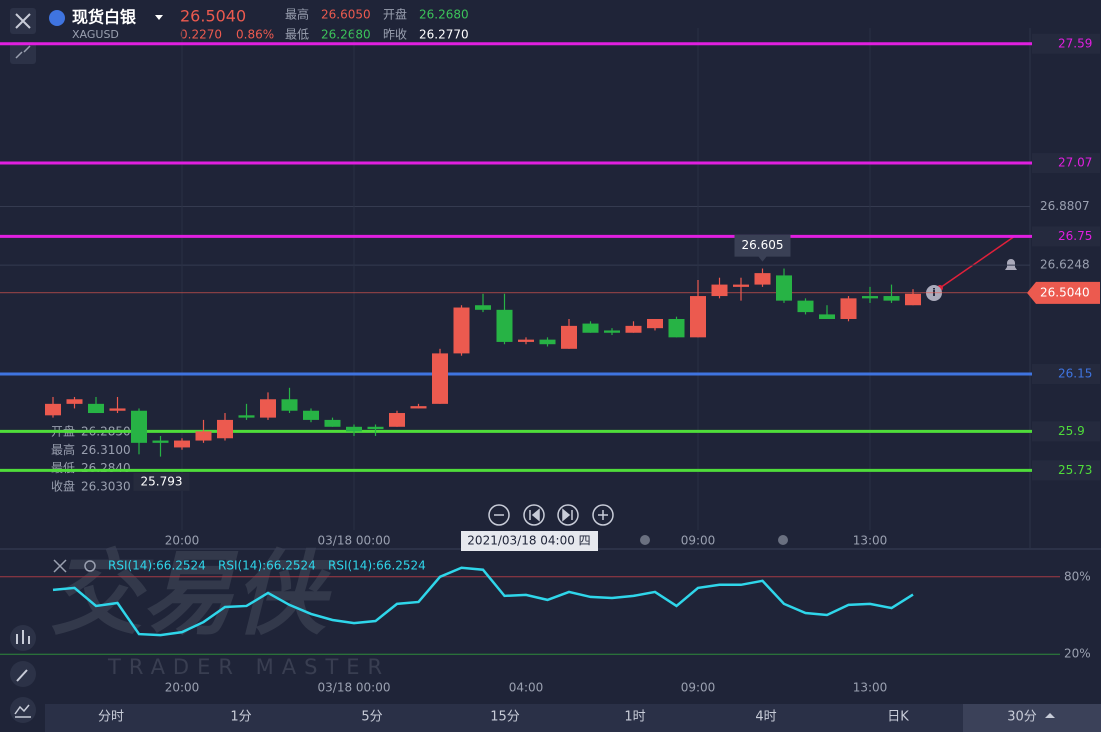 This screenshot has height=732, width=1101. Describe the element at coordinates (526, 688) in the screenshot. I see `x-tick-label: 04:00` at that location.